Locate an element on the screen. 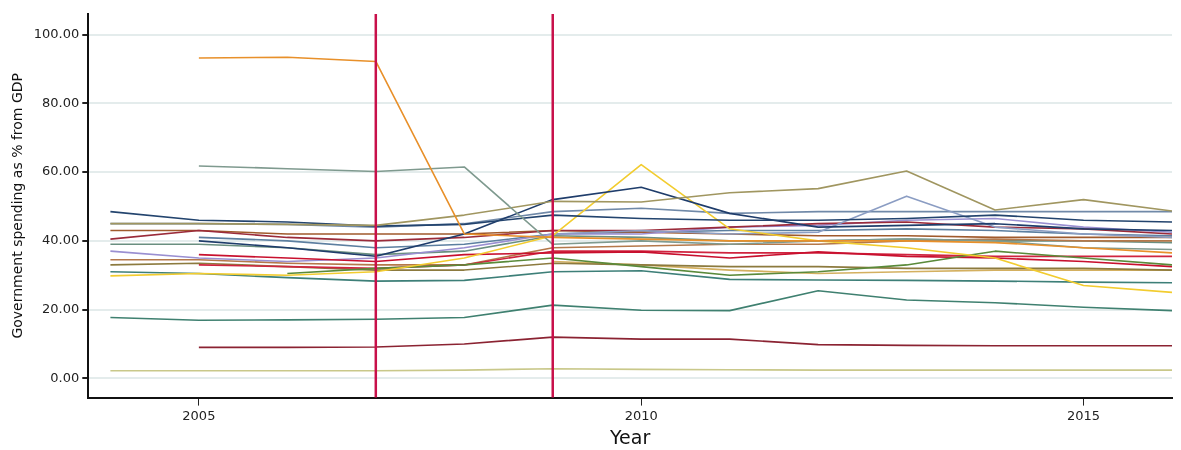  x-tick-label: 2010 is located at coordinates (641, 415).